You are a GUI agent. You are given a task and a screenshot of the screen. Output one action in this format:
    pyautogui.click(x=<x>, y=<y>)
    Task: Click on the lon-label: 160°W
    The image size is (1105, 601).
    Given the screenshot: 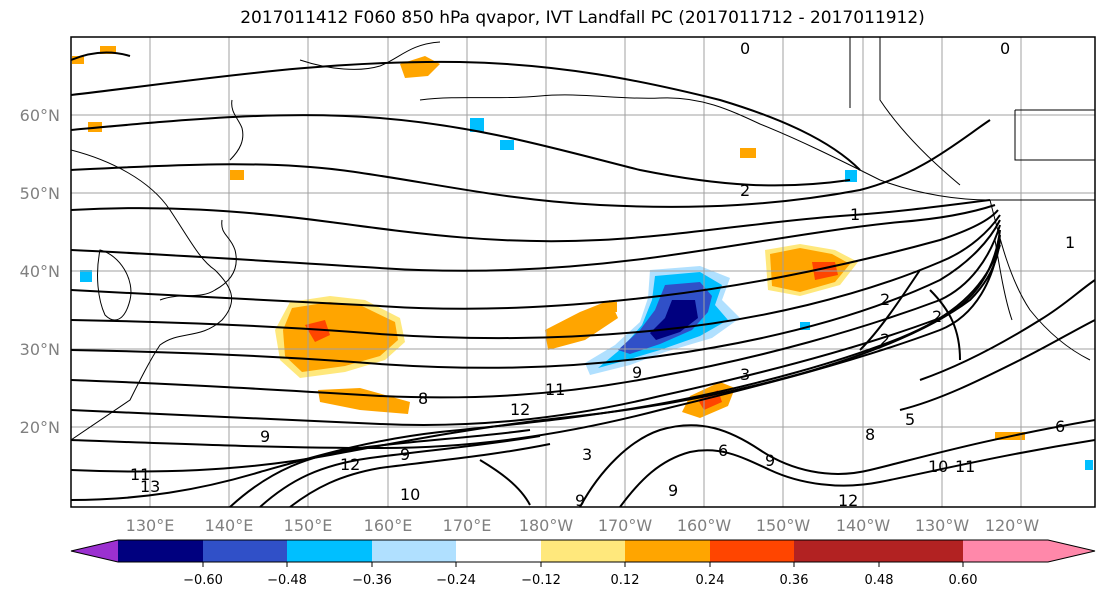 What is the action you would take?
    pyautogui.click(x=704, y=525)
    